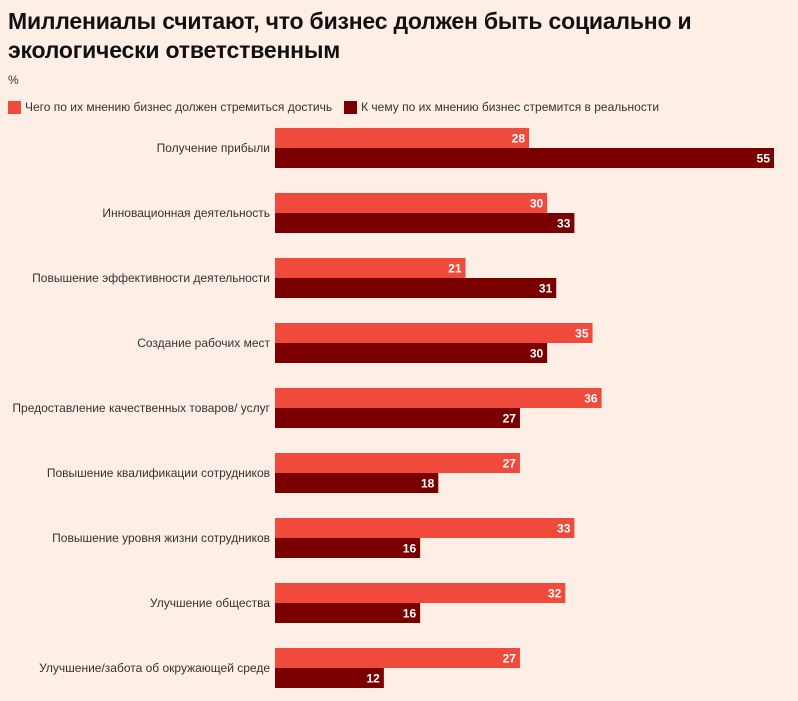  Describe the element at coordinates (151, 278) in the screenshot. I see `category-label: Повышение эффективности деятельности` at that location.